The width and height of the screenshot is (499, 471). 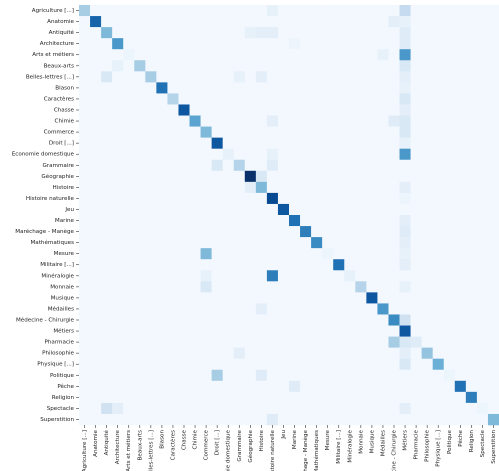 I want to click on x-tick-label: Caractères, so click(x=172, y=445).